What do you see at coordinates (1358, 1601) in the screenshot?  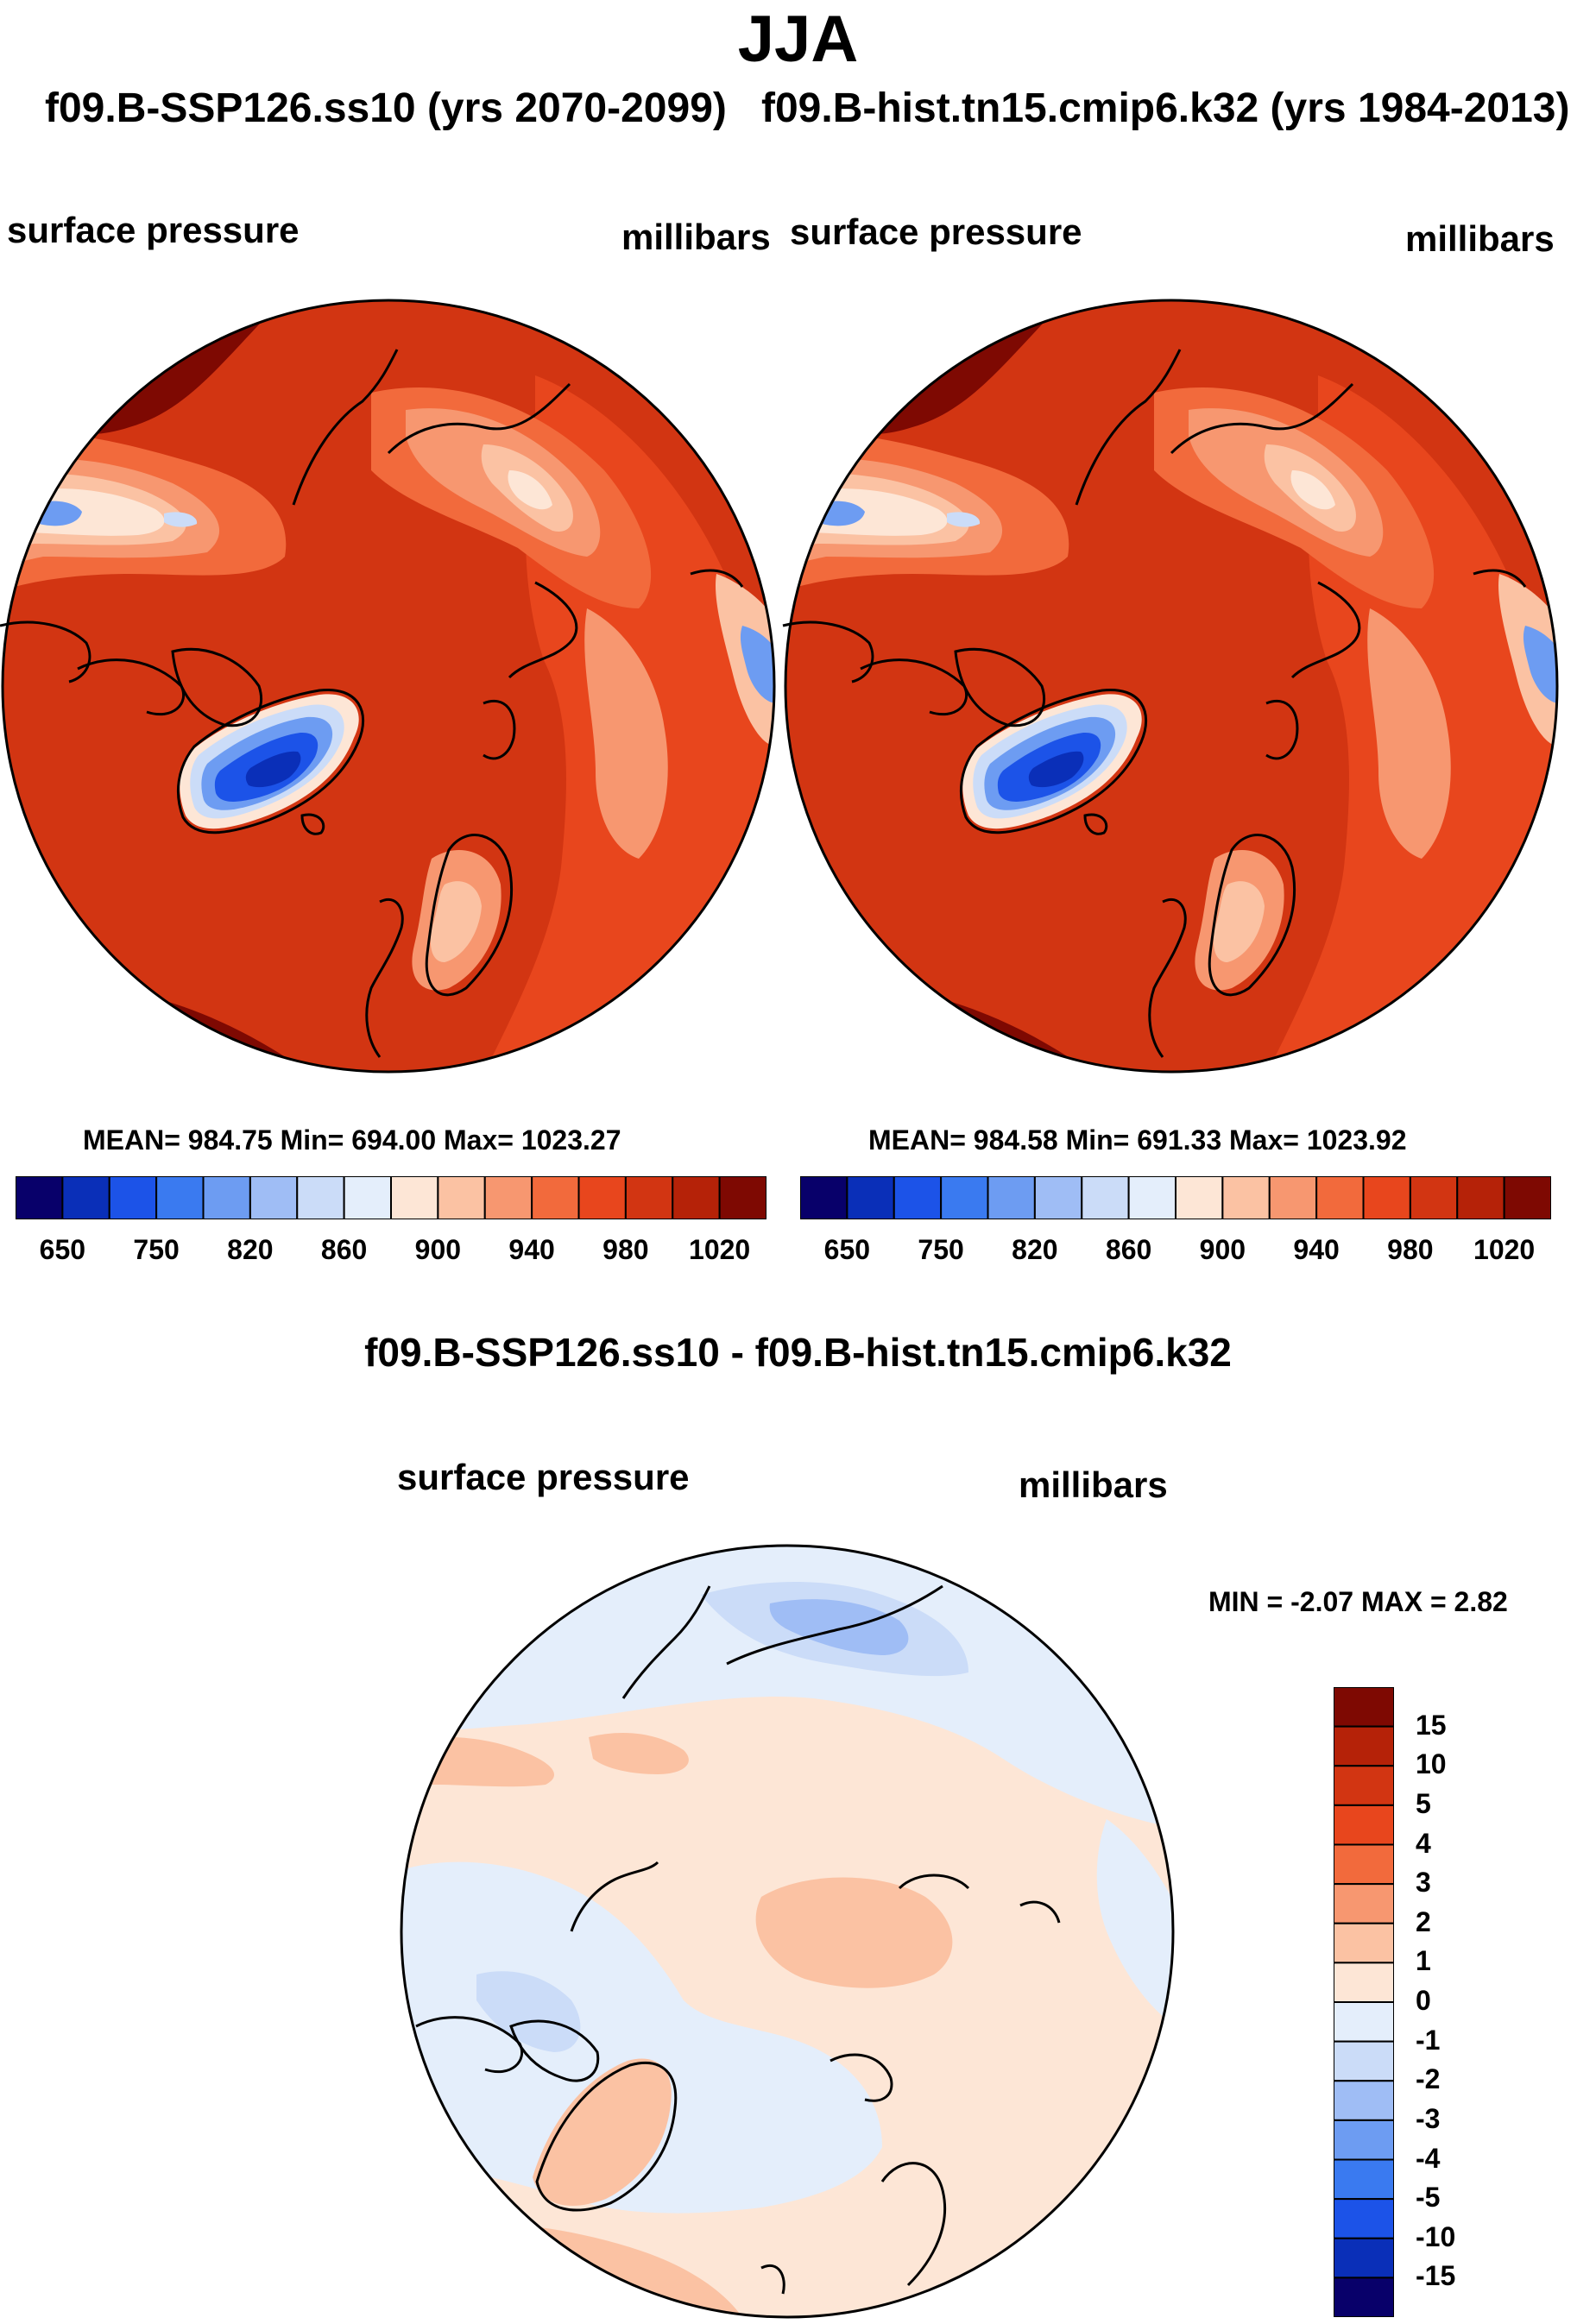 I see `diff-minmax: MIN = -2.07 MAX = 2.82` at bounding box center [1358, 1601].